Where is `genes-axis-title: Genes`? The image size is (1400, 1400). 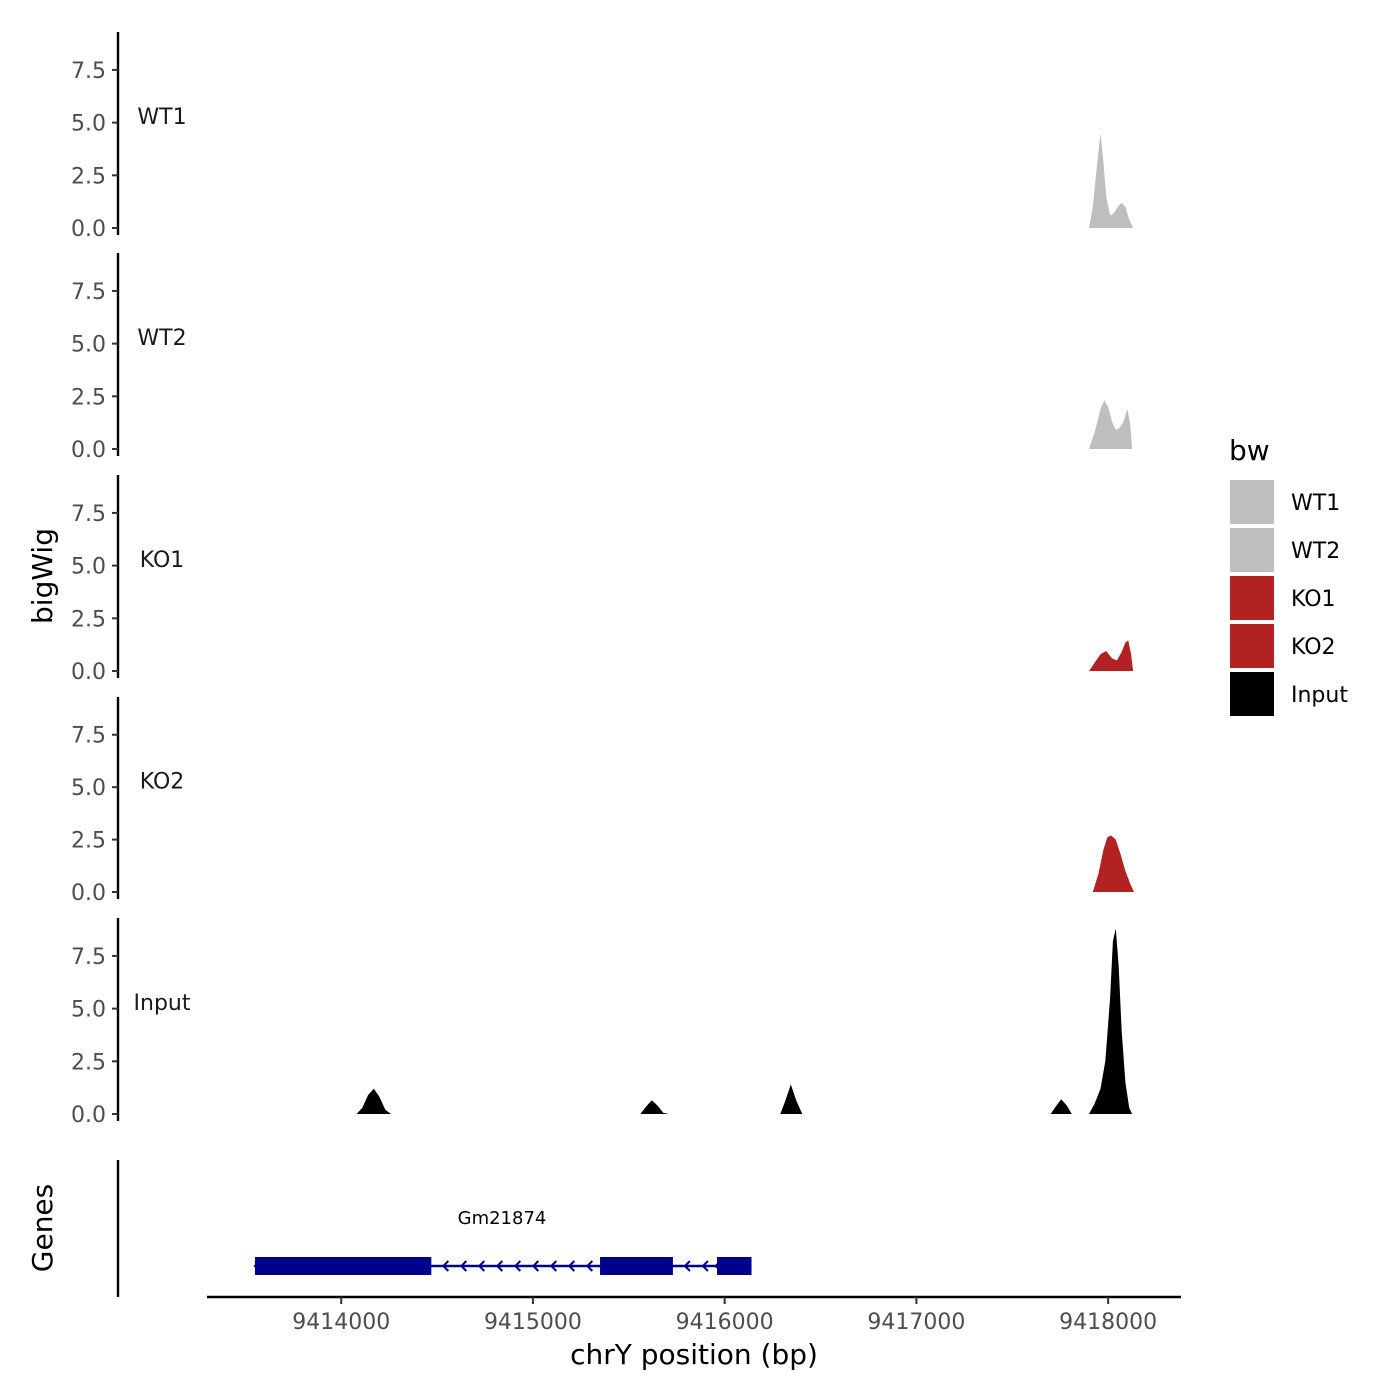
genes-axis-title: Genes is located at coordinates (42, 1228).